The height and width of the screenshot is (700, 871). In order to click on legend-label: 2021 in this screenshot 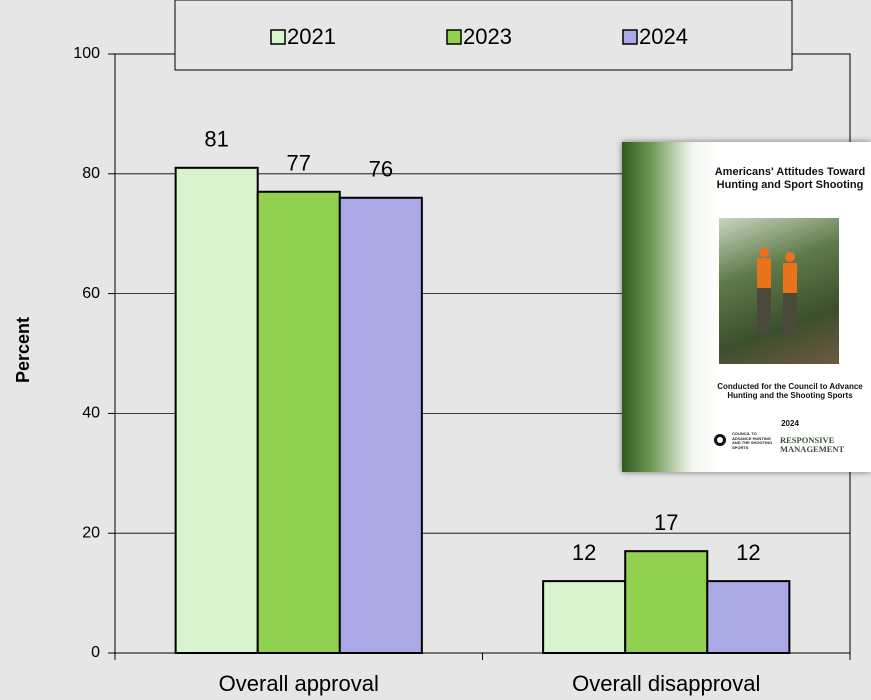, I will do `click(311, 36)`.